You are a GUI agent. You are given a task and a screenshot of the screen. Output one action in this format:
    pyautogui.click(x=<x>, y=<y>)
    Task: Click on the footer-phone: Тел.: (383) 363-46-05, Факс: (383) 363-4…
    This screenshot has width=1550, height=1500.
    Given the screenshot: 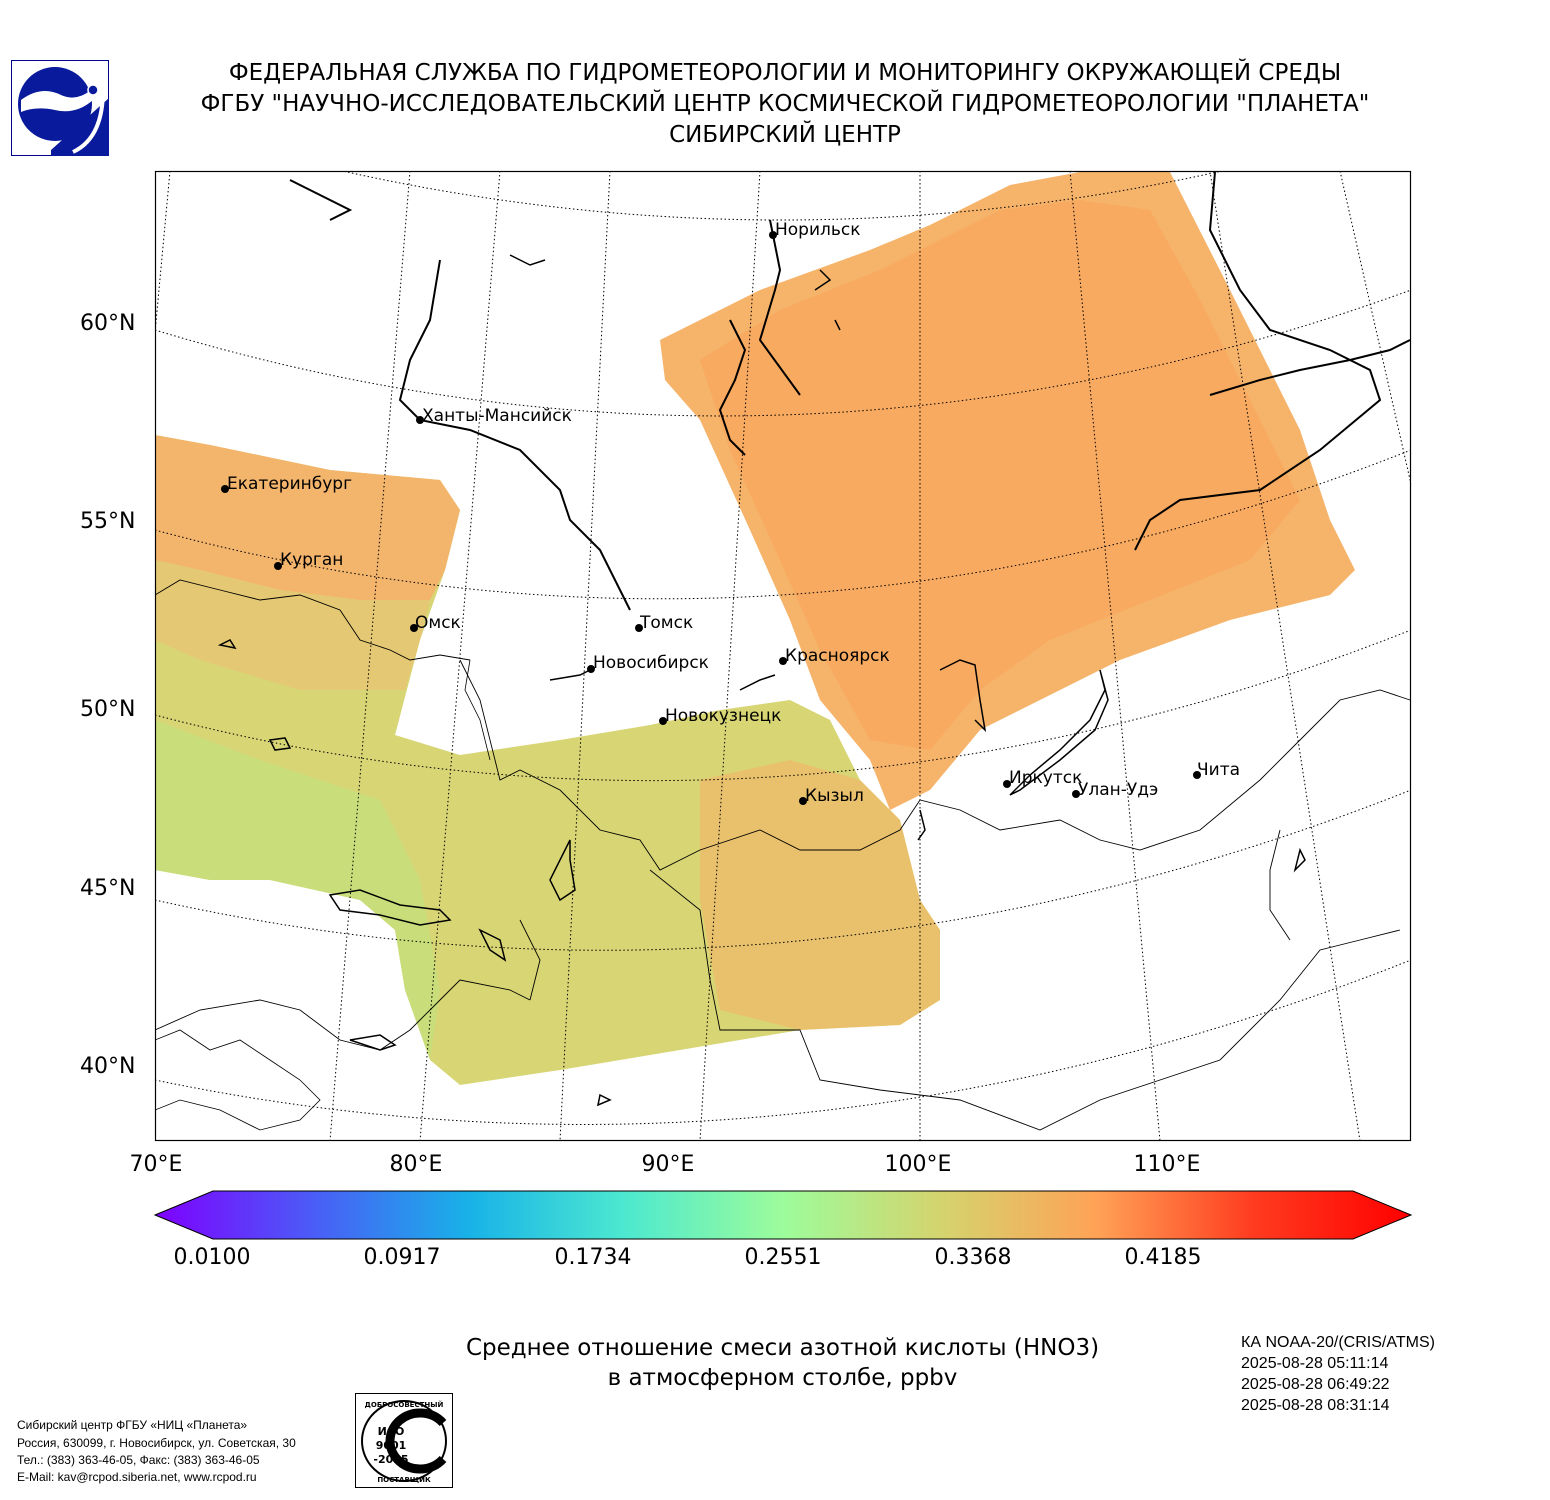 What is the action you would take?
    pyautogui.click(x=138, y=1460)
    